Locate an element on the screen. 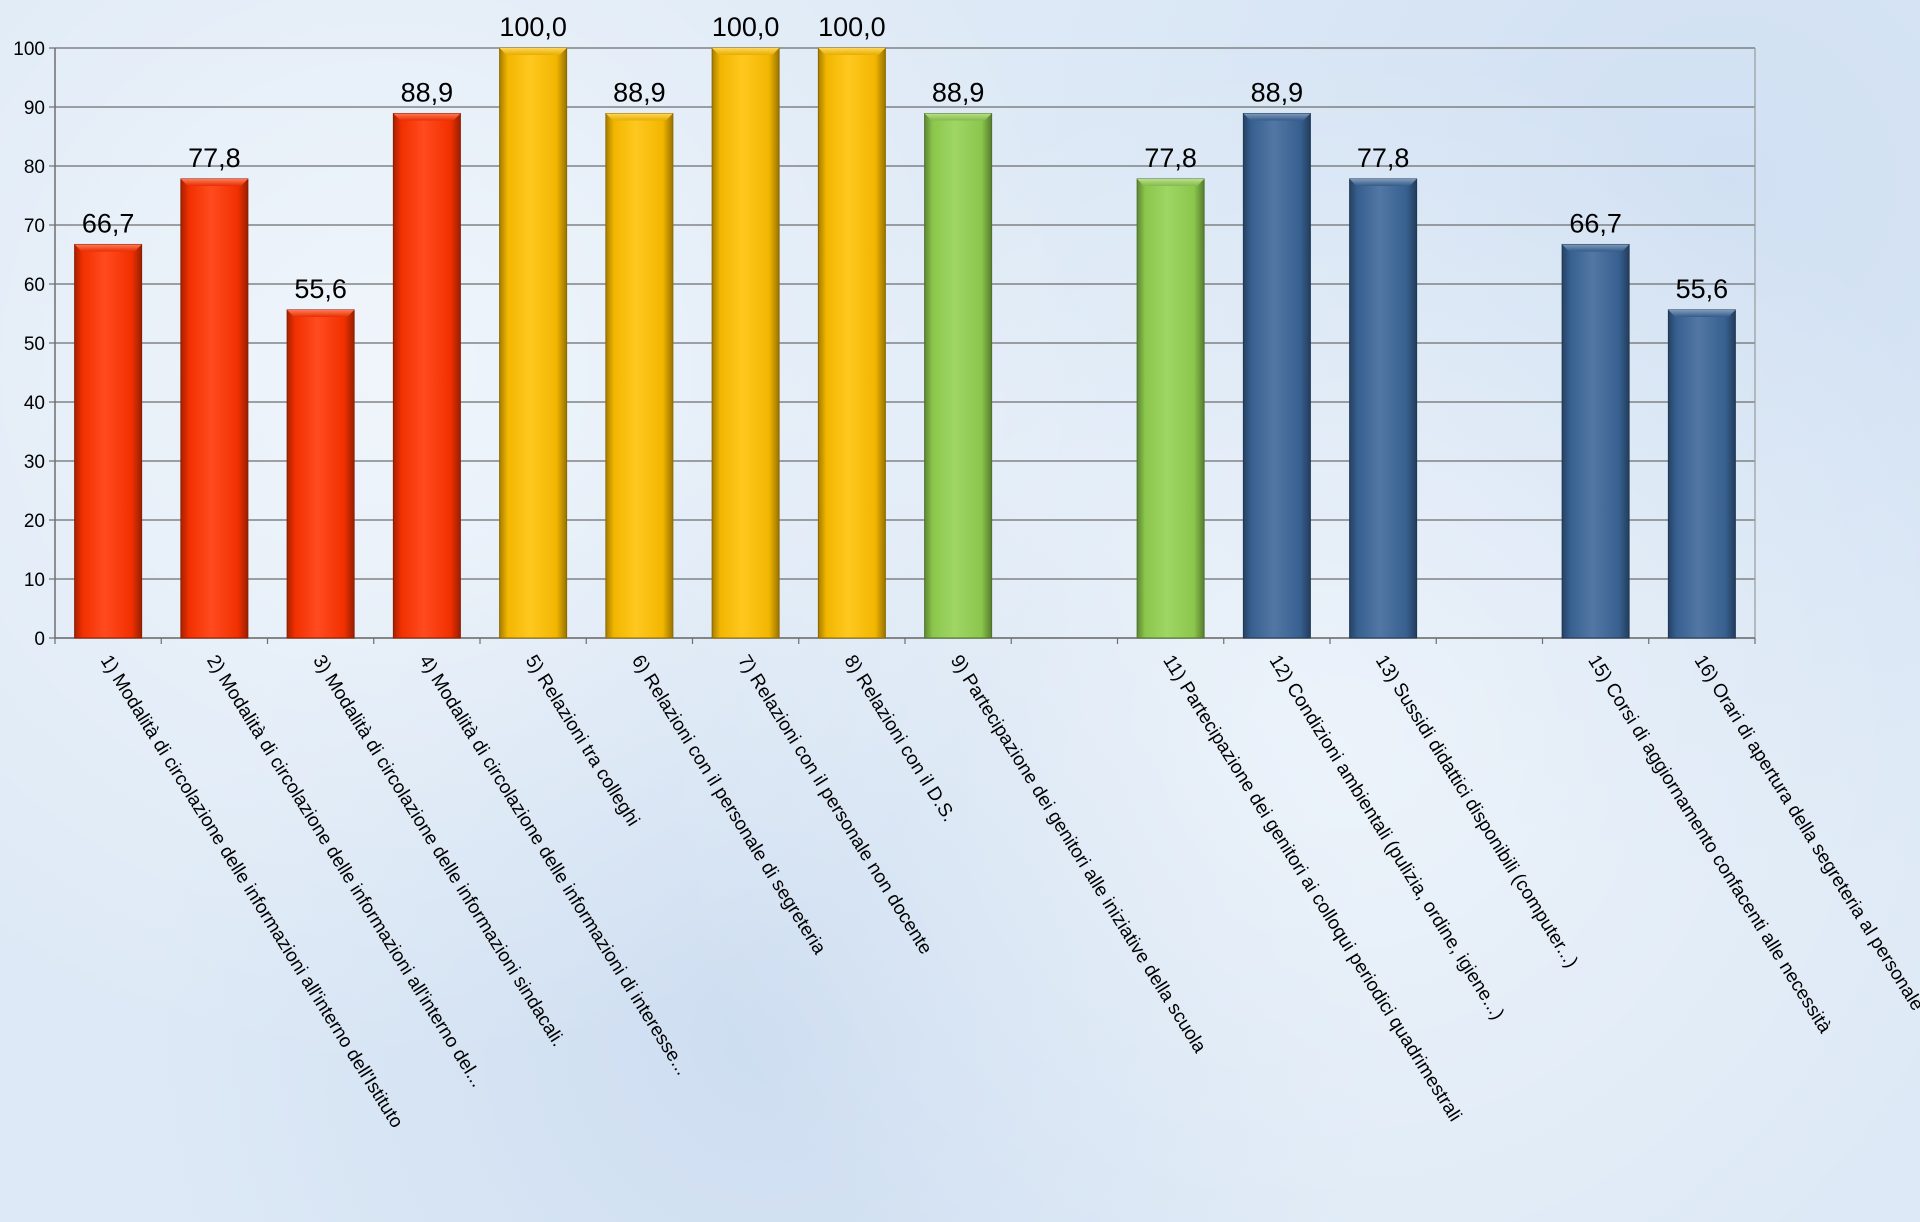 The width and height of the screenshot is (1920, 1222). y-tick-label: 40 is located at coordinates (34, 403).